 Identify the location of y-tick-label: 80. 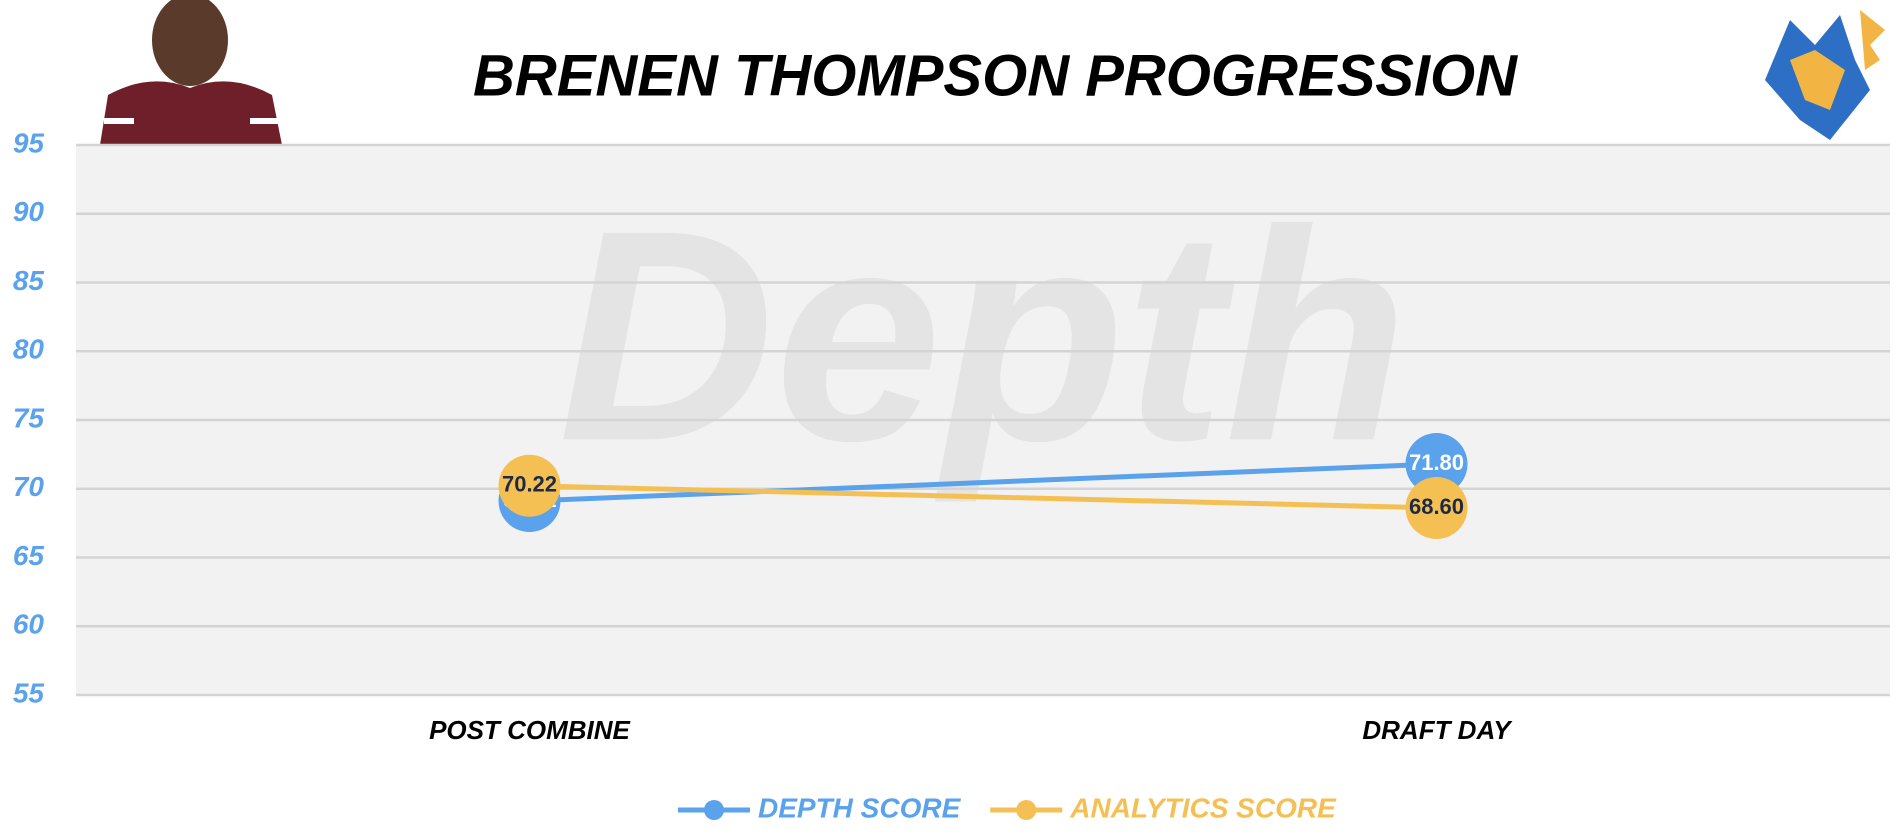
(29, 349).